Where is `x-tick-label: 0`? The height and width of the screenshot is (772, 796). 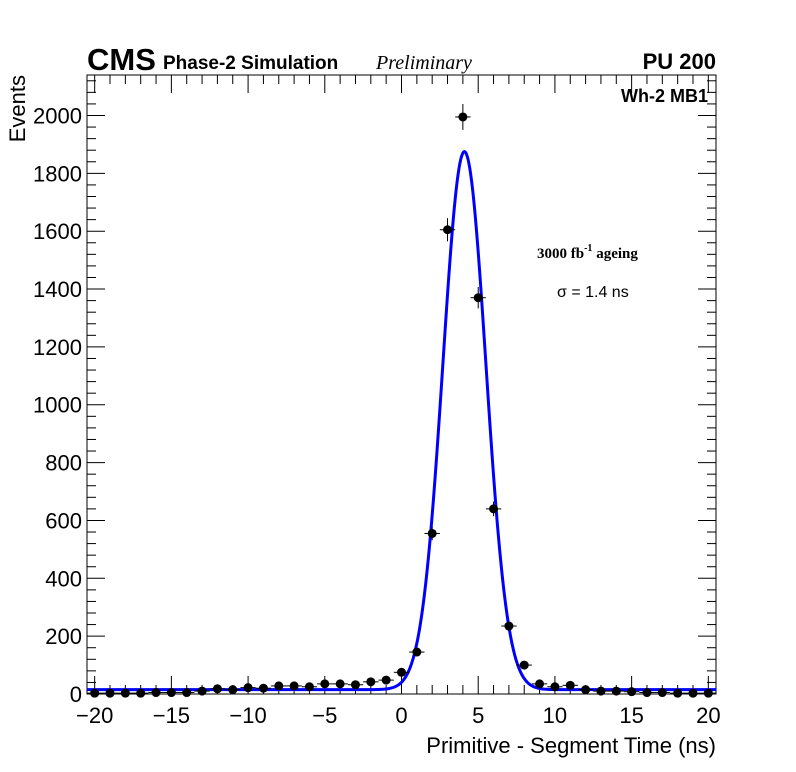 x-tick-label: 0 is located at coordinates (401, 715).